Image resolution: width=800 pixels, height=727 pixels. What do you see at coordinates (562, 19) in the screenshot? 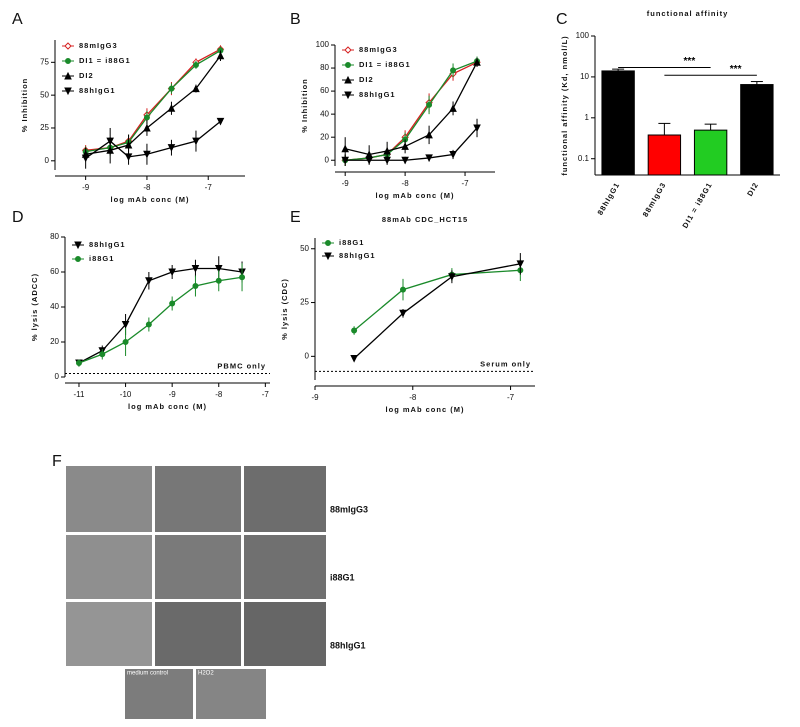
I see `panel-label: C` at bounding box center [562, 19].